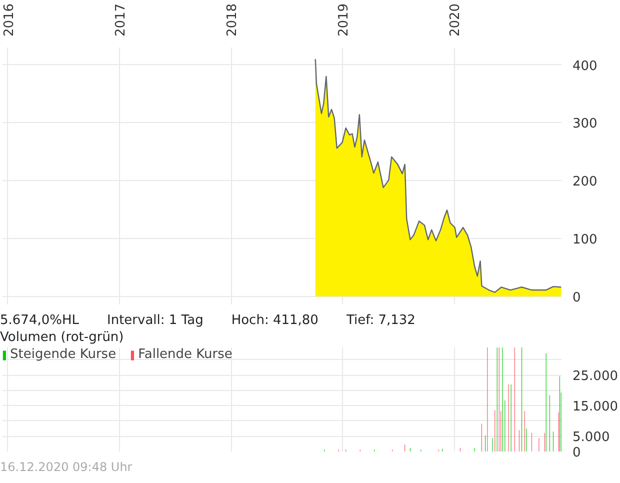 The width and height of the screenshot is (620, 483). I want to click on legend-label: Steigende Kurse, so click(63, 354).